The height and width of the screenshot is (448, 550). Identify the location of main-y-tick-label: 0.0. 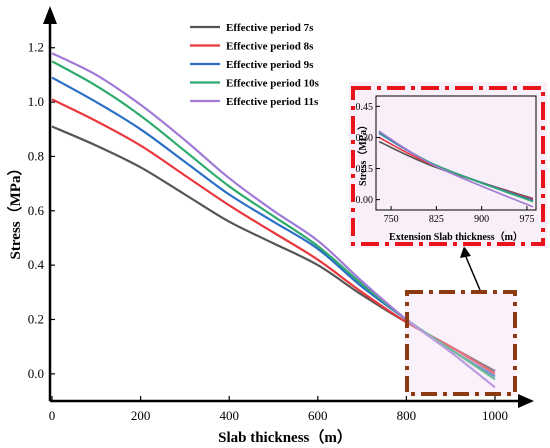
(36, 373).